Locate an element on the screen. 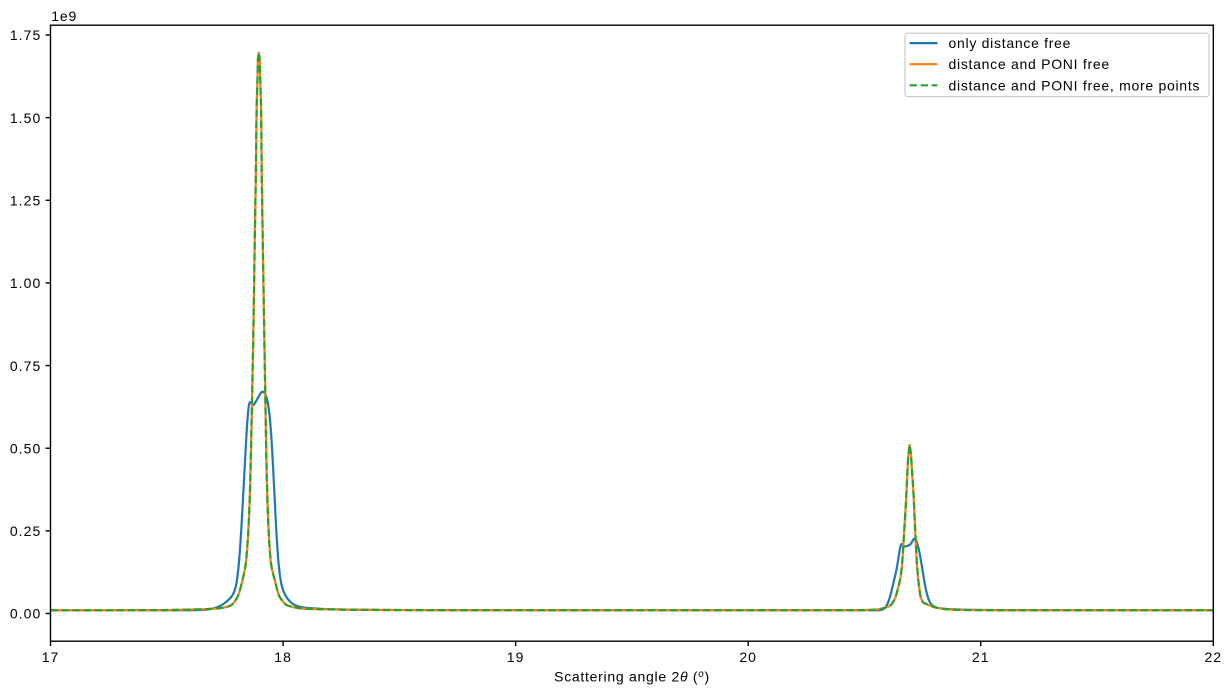  svg-text: 0.75 is located at coordinates (25, 366).